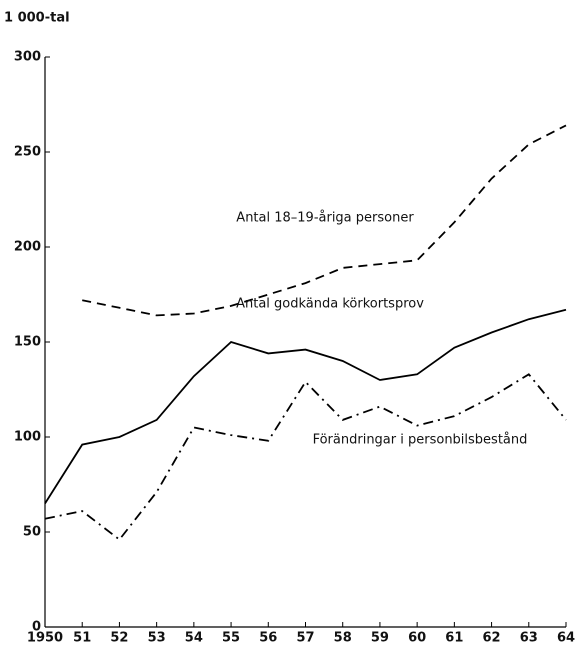 This screenshot has width=579, height=646. I want to click on y-tick-label: 250, so click(27, 152).